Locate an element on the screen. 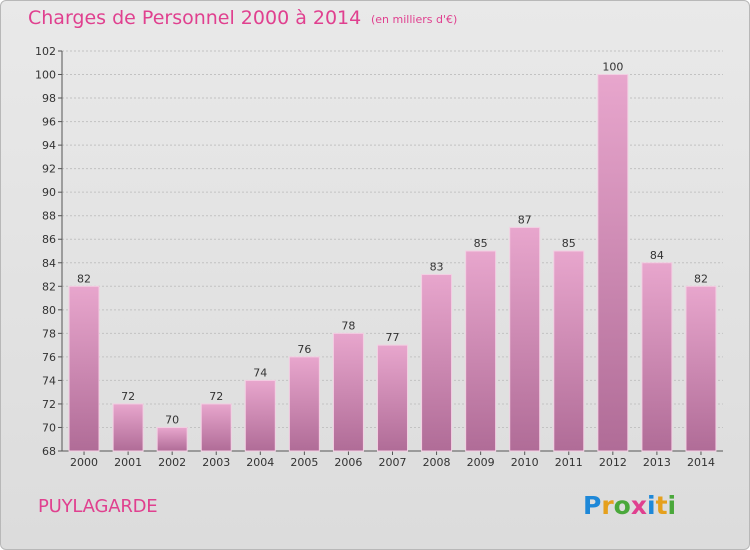  logo-letter: o is located at coordinates (622, 505).